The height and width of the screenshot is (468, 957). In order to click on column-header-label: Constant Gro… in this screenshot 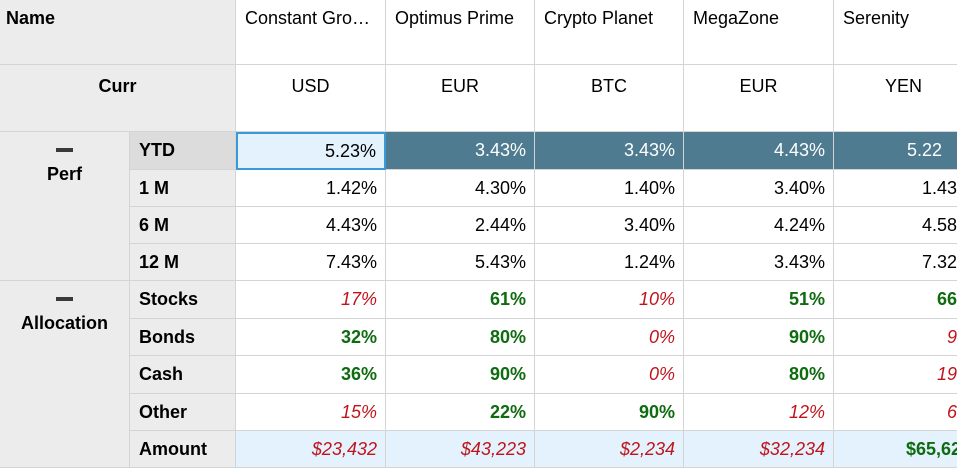, I will do `click(308, 18)`.